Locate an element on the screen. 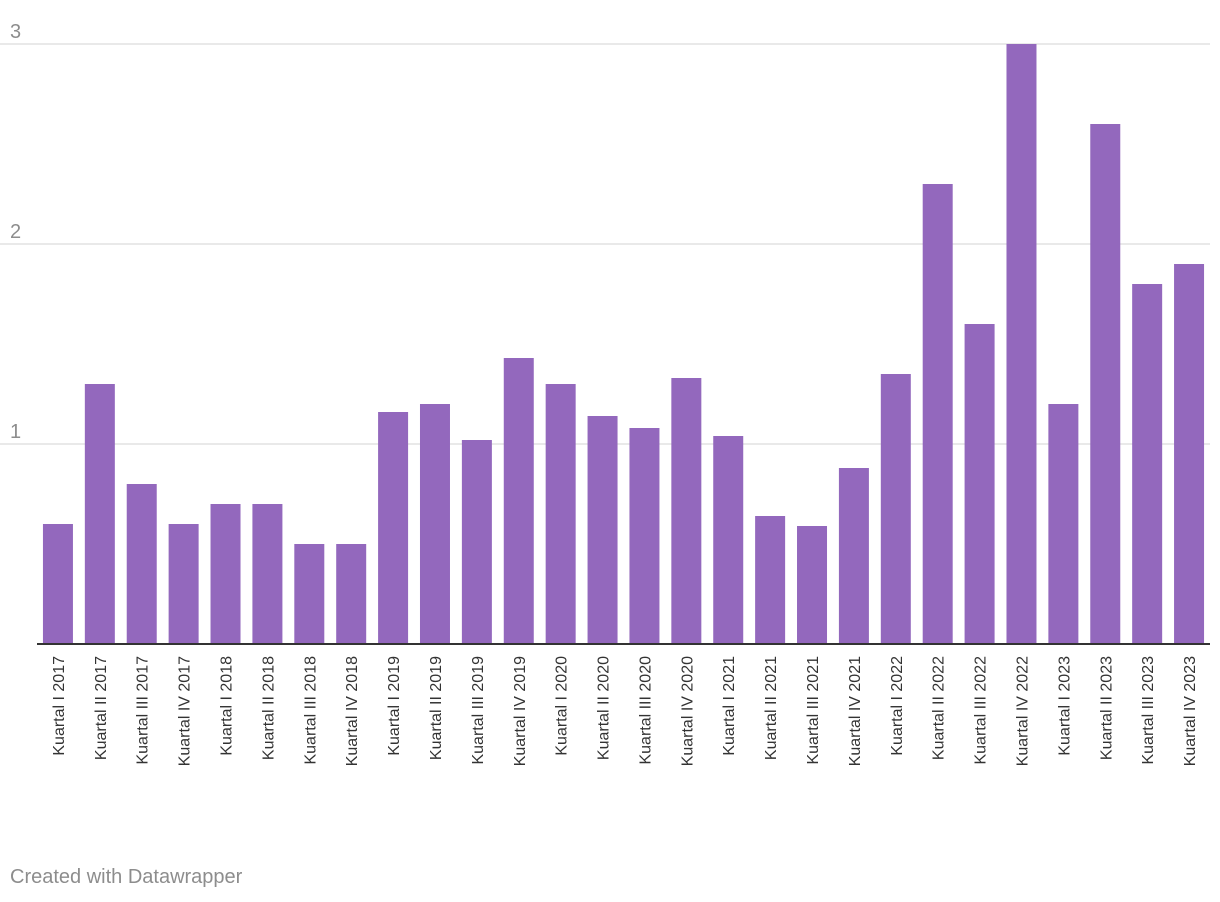 This screenshot has width=1220, height=902. y-tick-label: 1 is located at coordinates (15, 432).